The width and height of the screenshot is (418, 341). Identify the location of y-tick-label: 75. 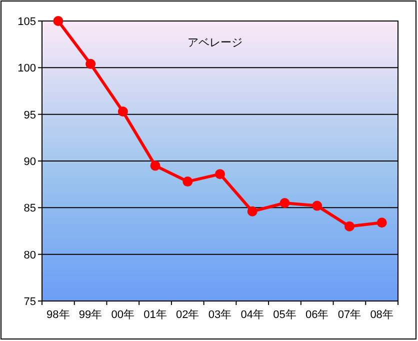
(30, 302).